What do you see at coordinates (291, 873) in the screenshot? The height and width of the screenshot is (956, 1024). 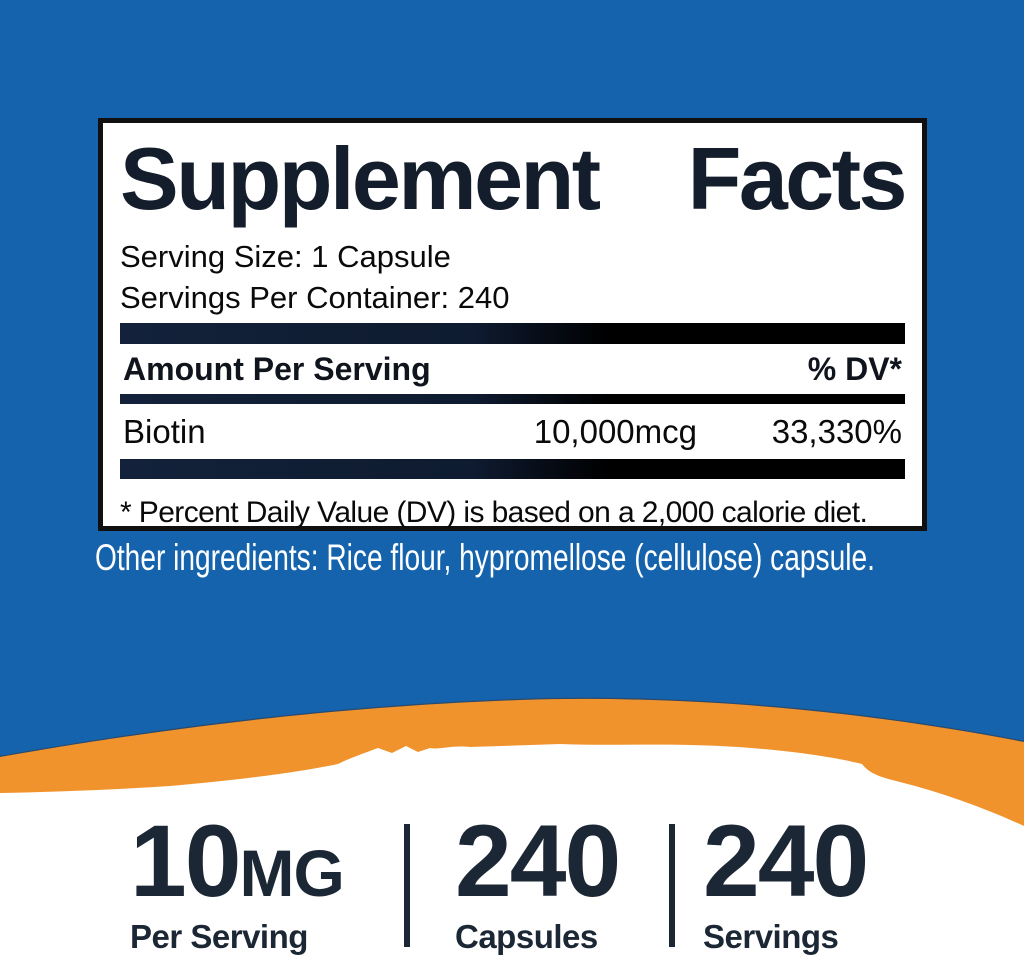 I see `stat-unit: MG` at bounding box center [291, 873].